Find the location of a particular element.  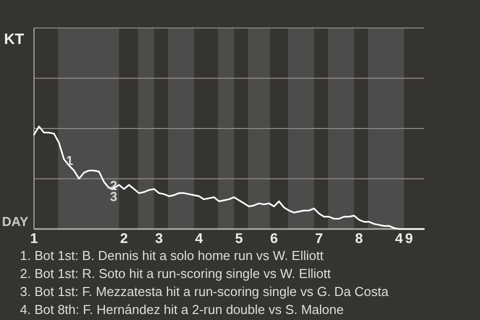

text: KT is located at coordinates (14, 39).